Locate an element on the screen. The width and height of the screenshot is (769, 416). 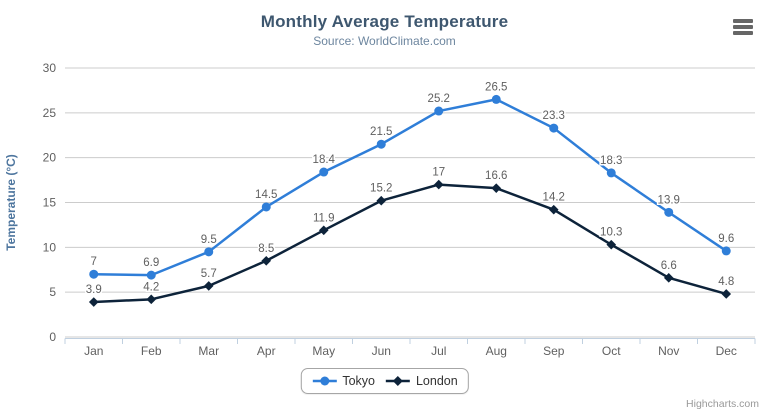
legend-item-london: London is located at coordinates (421, 381).